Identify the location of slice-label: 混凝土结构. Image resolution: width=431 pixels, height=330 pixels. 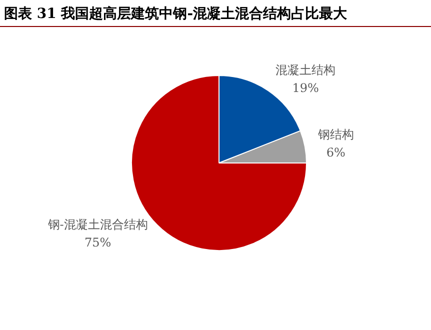
(306, 69).